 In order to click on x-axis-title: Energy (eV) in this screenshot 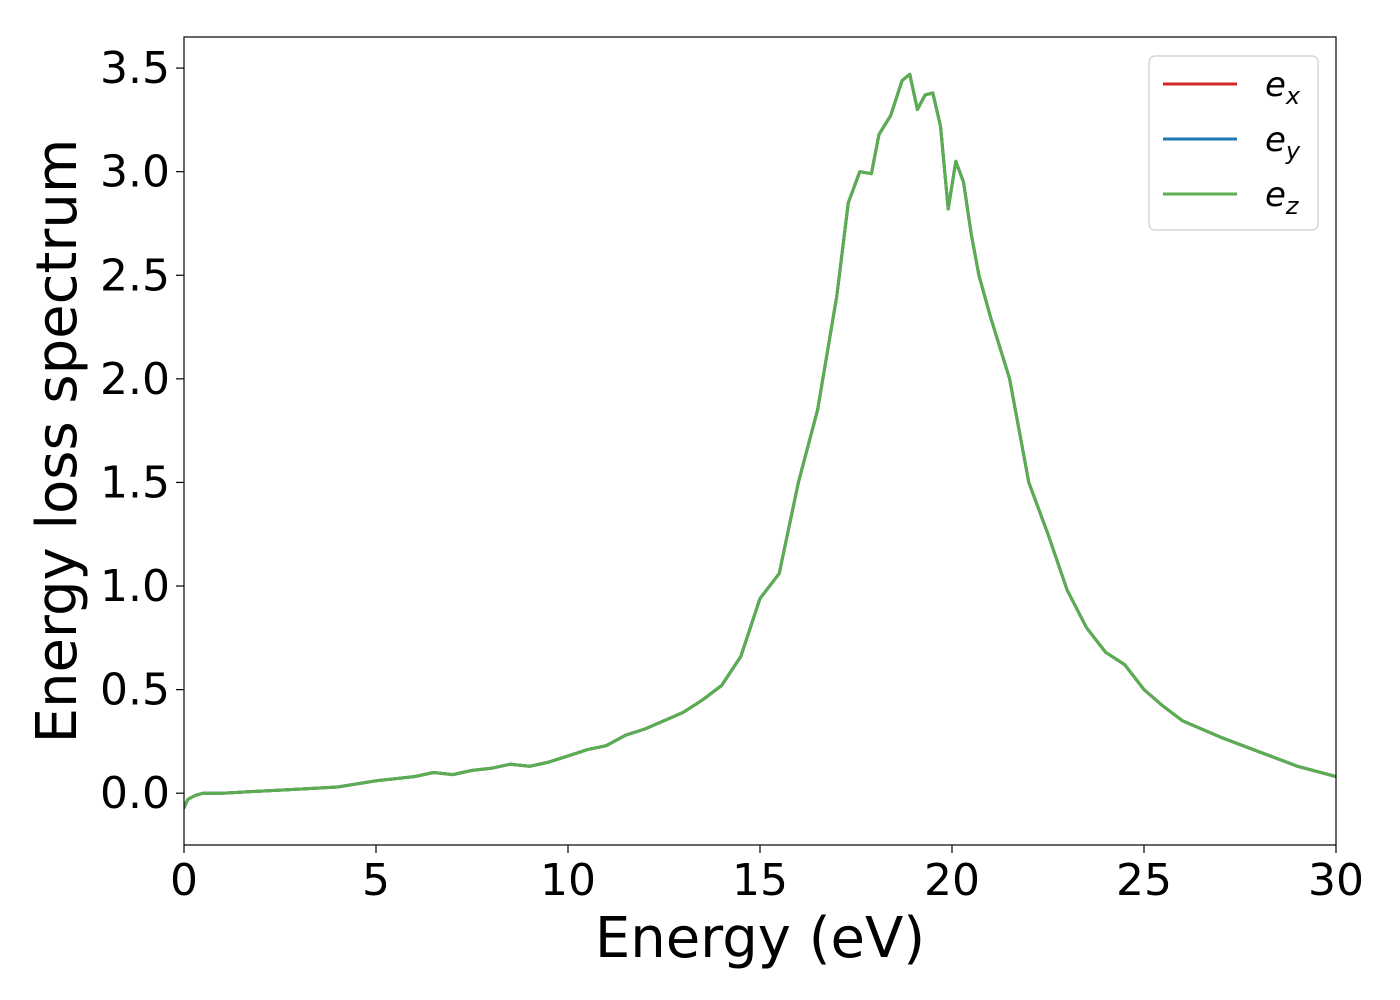, I will do `click(760, 938)`.